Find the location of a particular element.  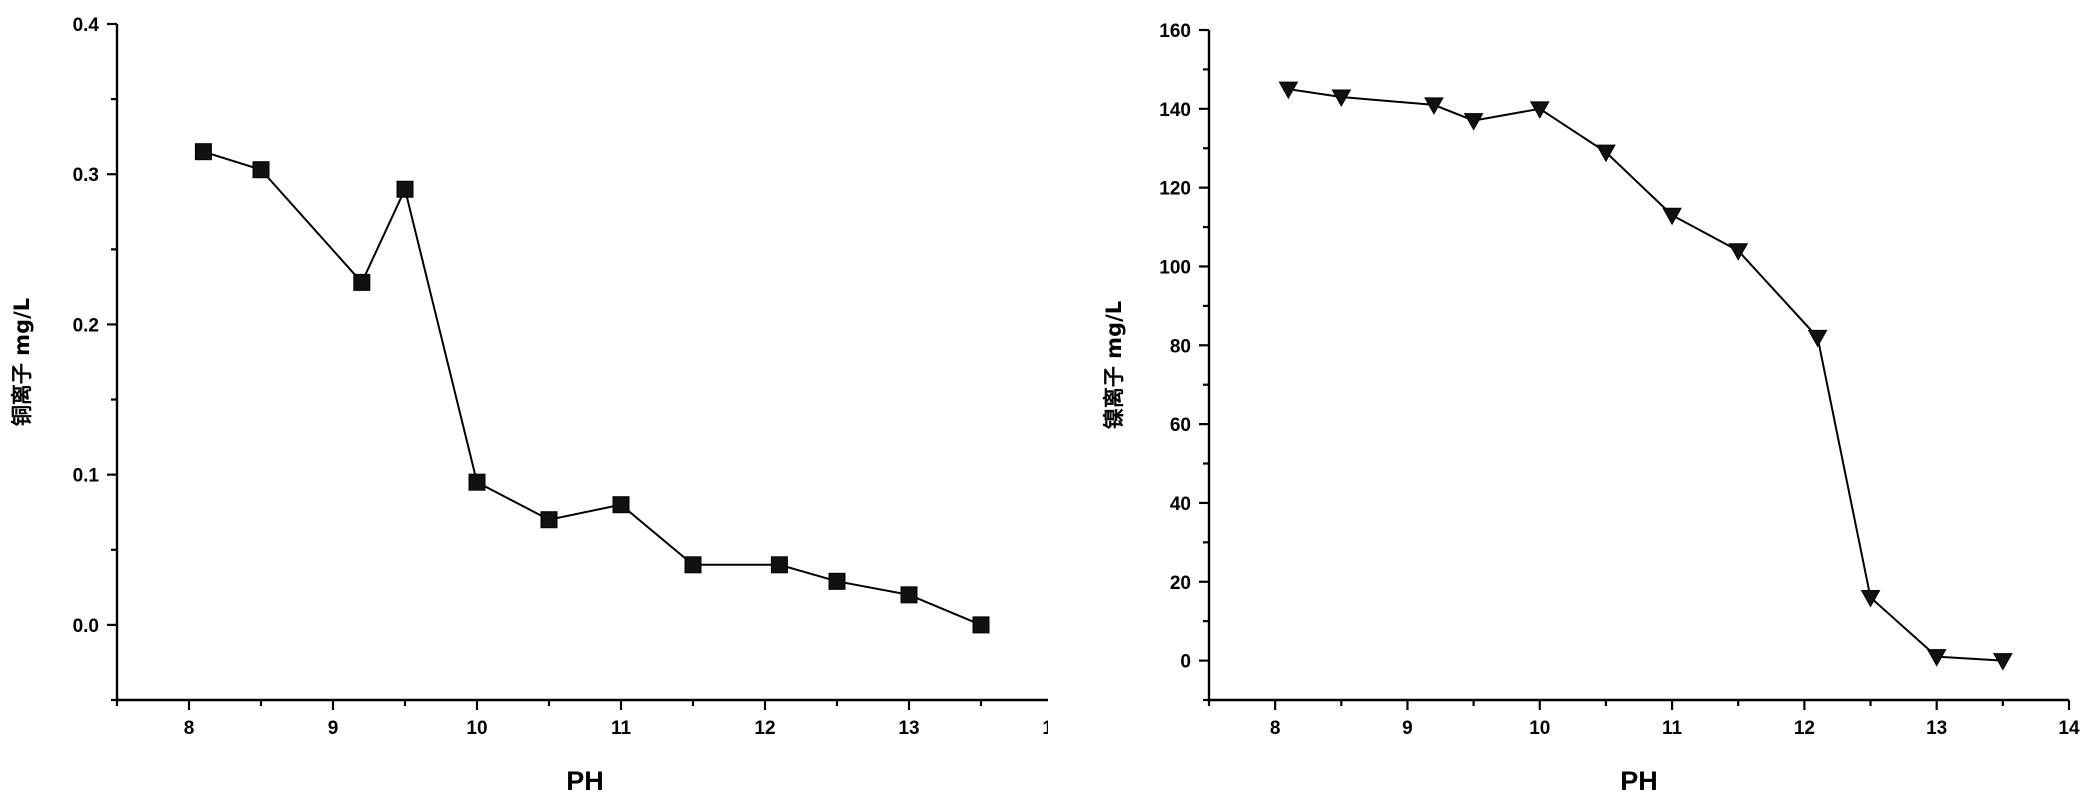

y-tick-label: 80 is located at coordinates (1180, 346).